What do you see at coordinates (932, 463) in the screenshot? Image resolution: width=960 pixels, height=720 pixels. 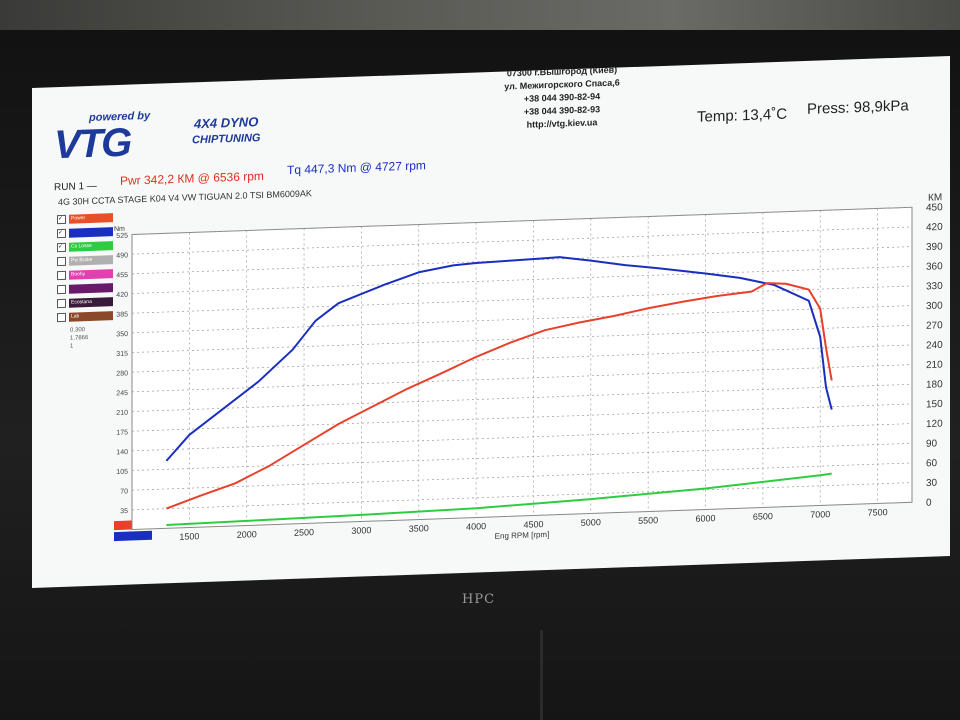 I see `right-tick-label: 60` at bounding box center [932, 463].